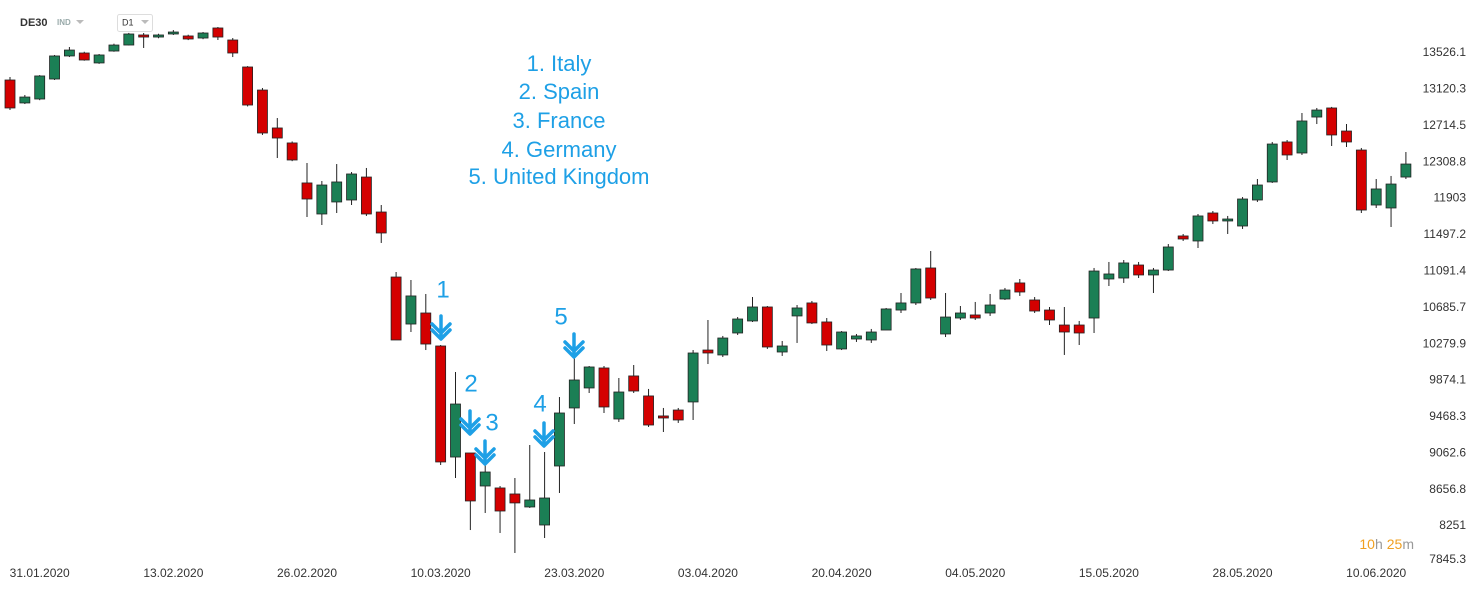  Describe the element at coordinates (1243, 573) in the screenshot. I see `x-tick-label: 28.05.2020` at that location.